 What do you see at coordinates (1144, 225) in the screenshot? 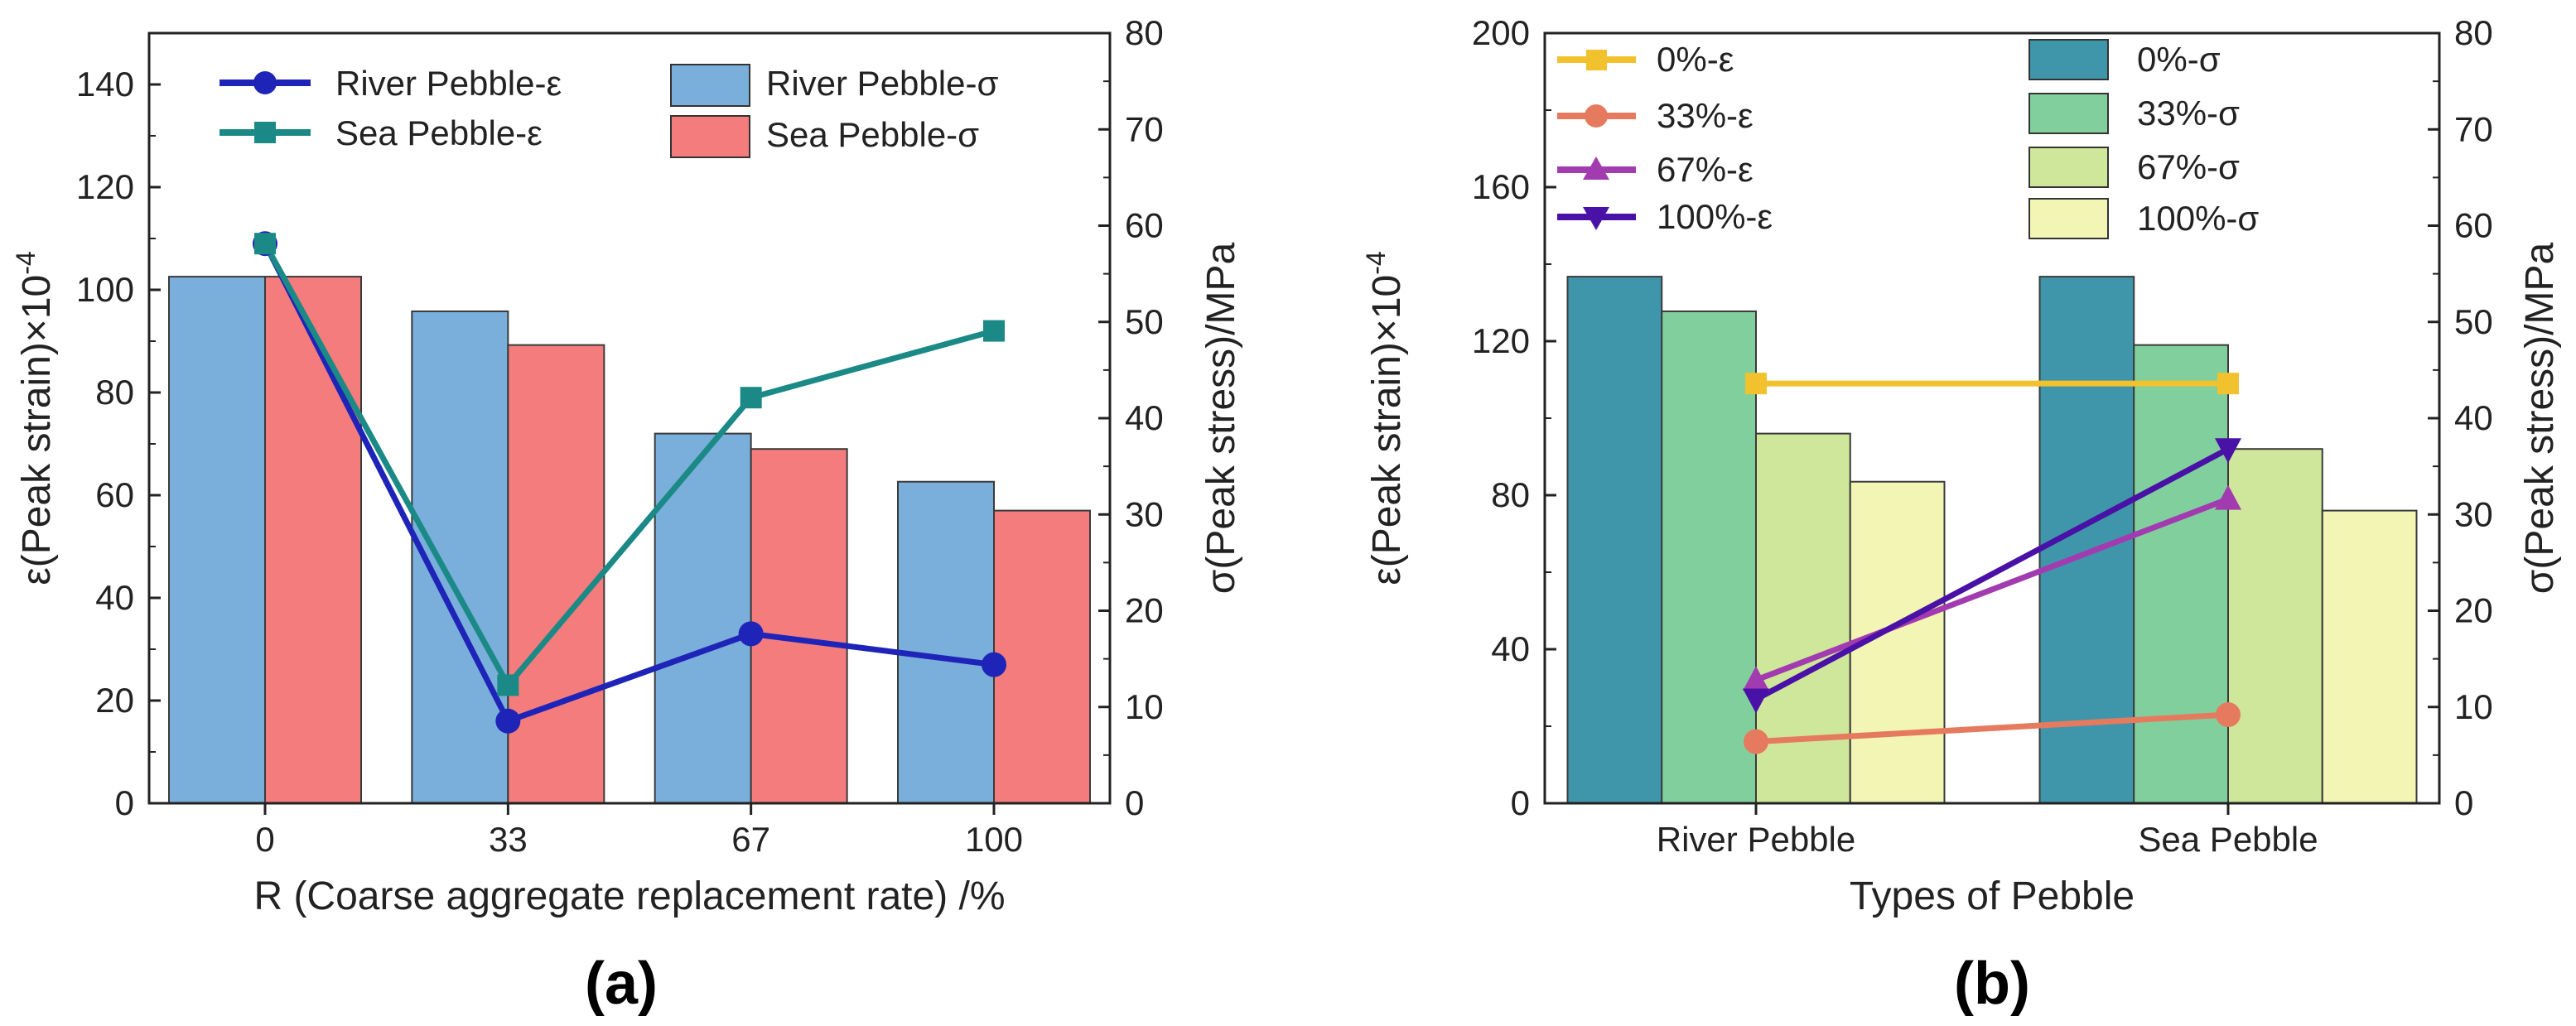
I see `a-ytick-right-label: 60` at bounding box center [1144, 225].